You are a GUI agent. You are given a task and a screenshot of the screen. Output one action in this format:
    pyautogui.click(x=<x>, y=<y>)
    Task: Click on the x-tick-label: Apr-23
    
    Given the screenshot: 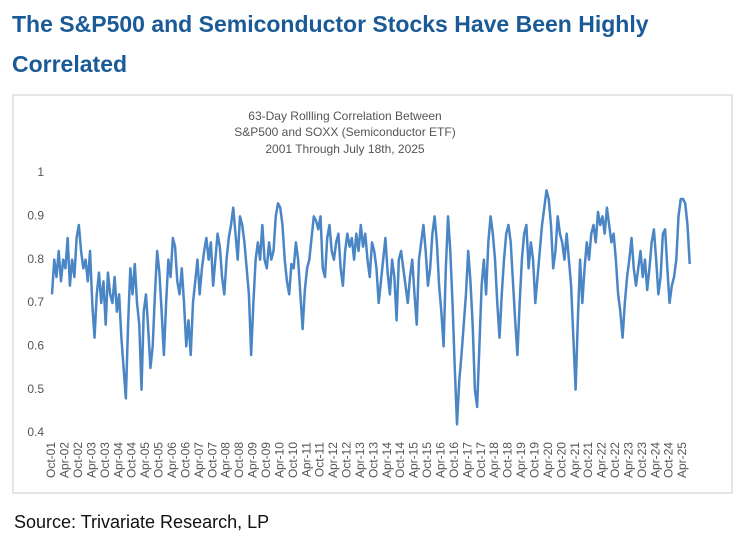 What is the action you would take?
    pyautogui.click(x=628, y=460)
    